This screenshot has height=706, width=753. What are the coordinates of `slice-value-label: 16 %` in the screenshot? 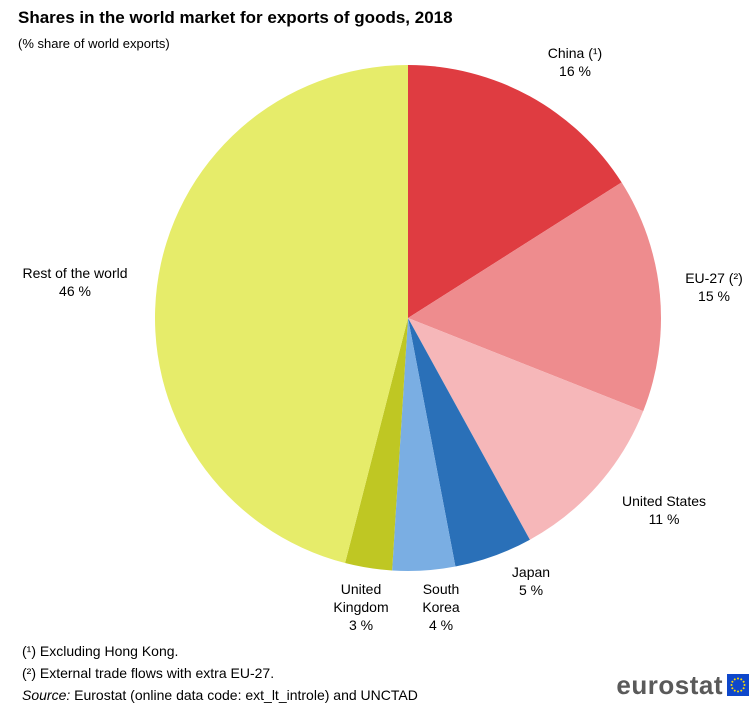 It's located at (575, 71).